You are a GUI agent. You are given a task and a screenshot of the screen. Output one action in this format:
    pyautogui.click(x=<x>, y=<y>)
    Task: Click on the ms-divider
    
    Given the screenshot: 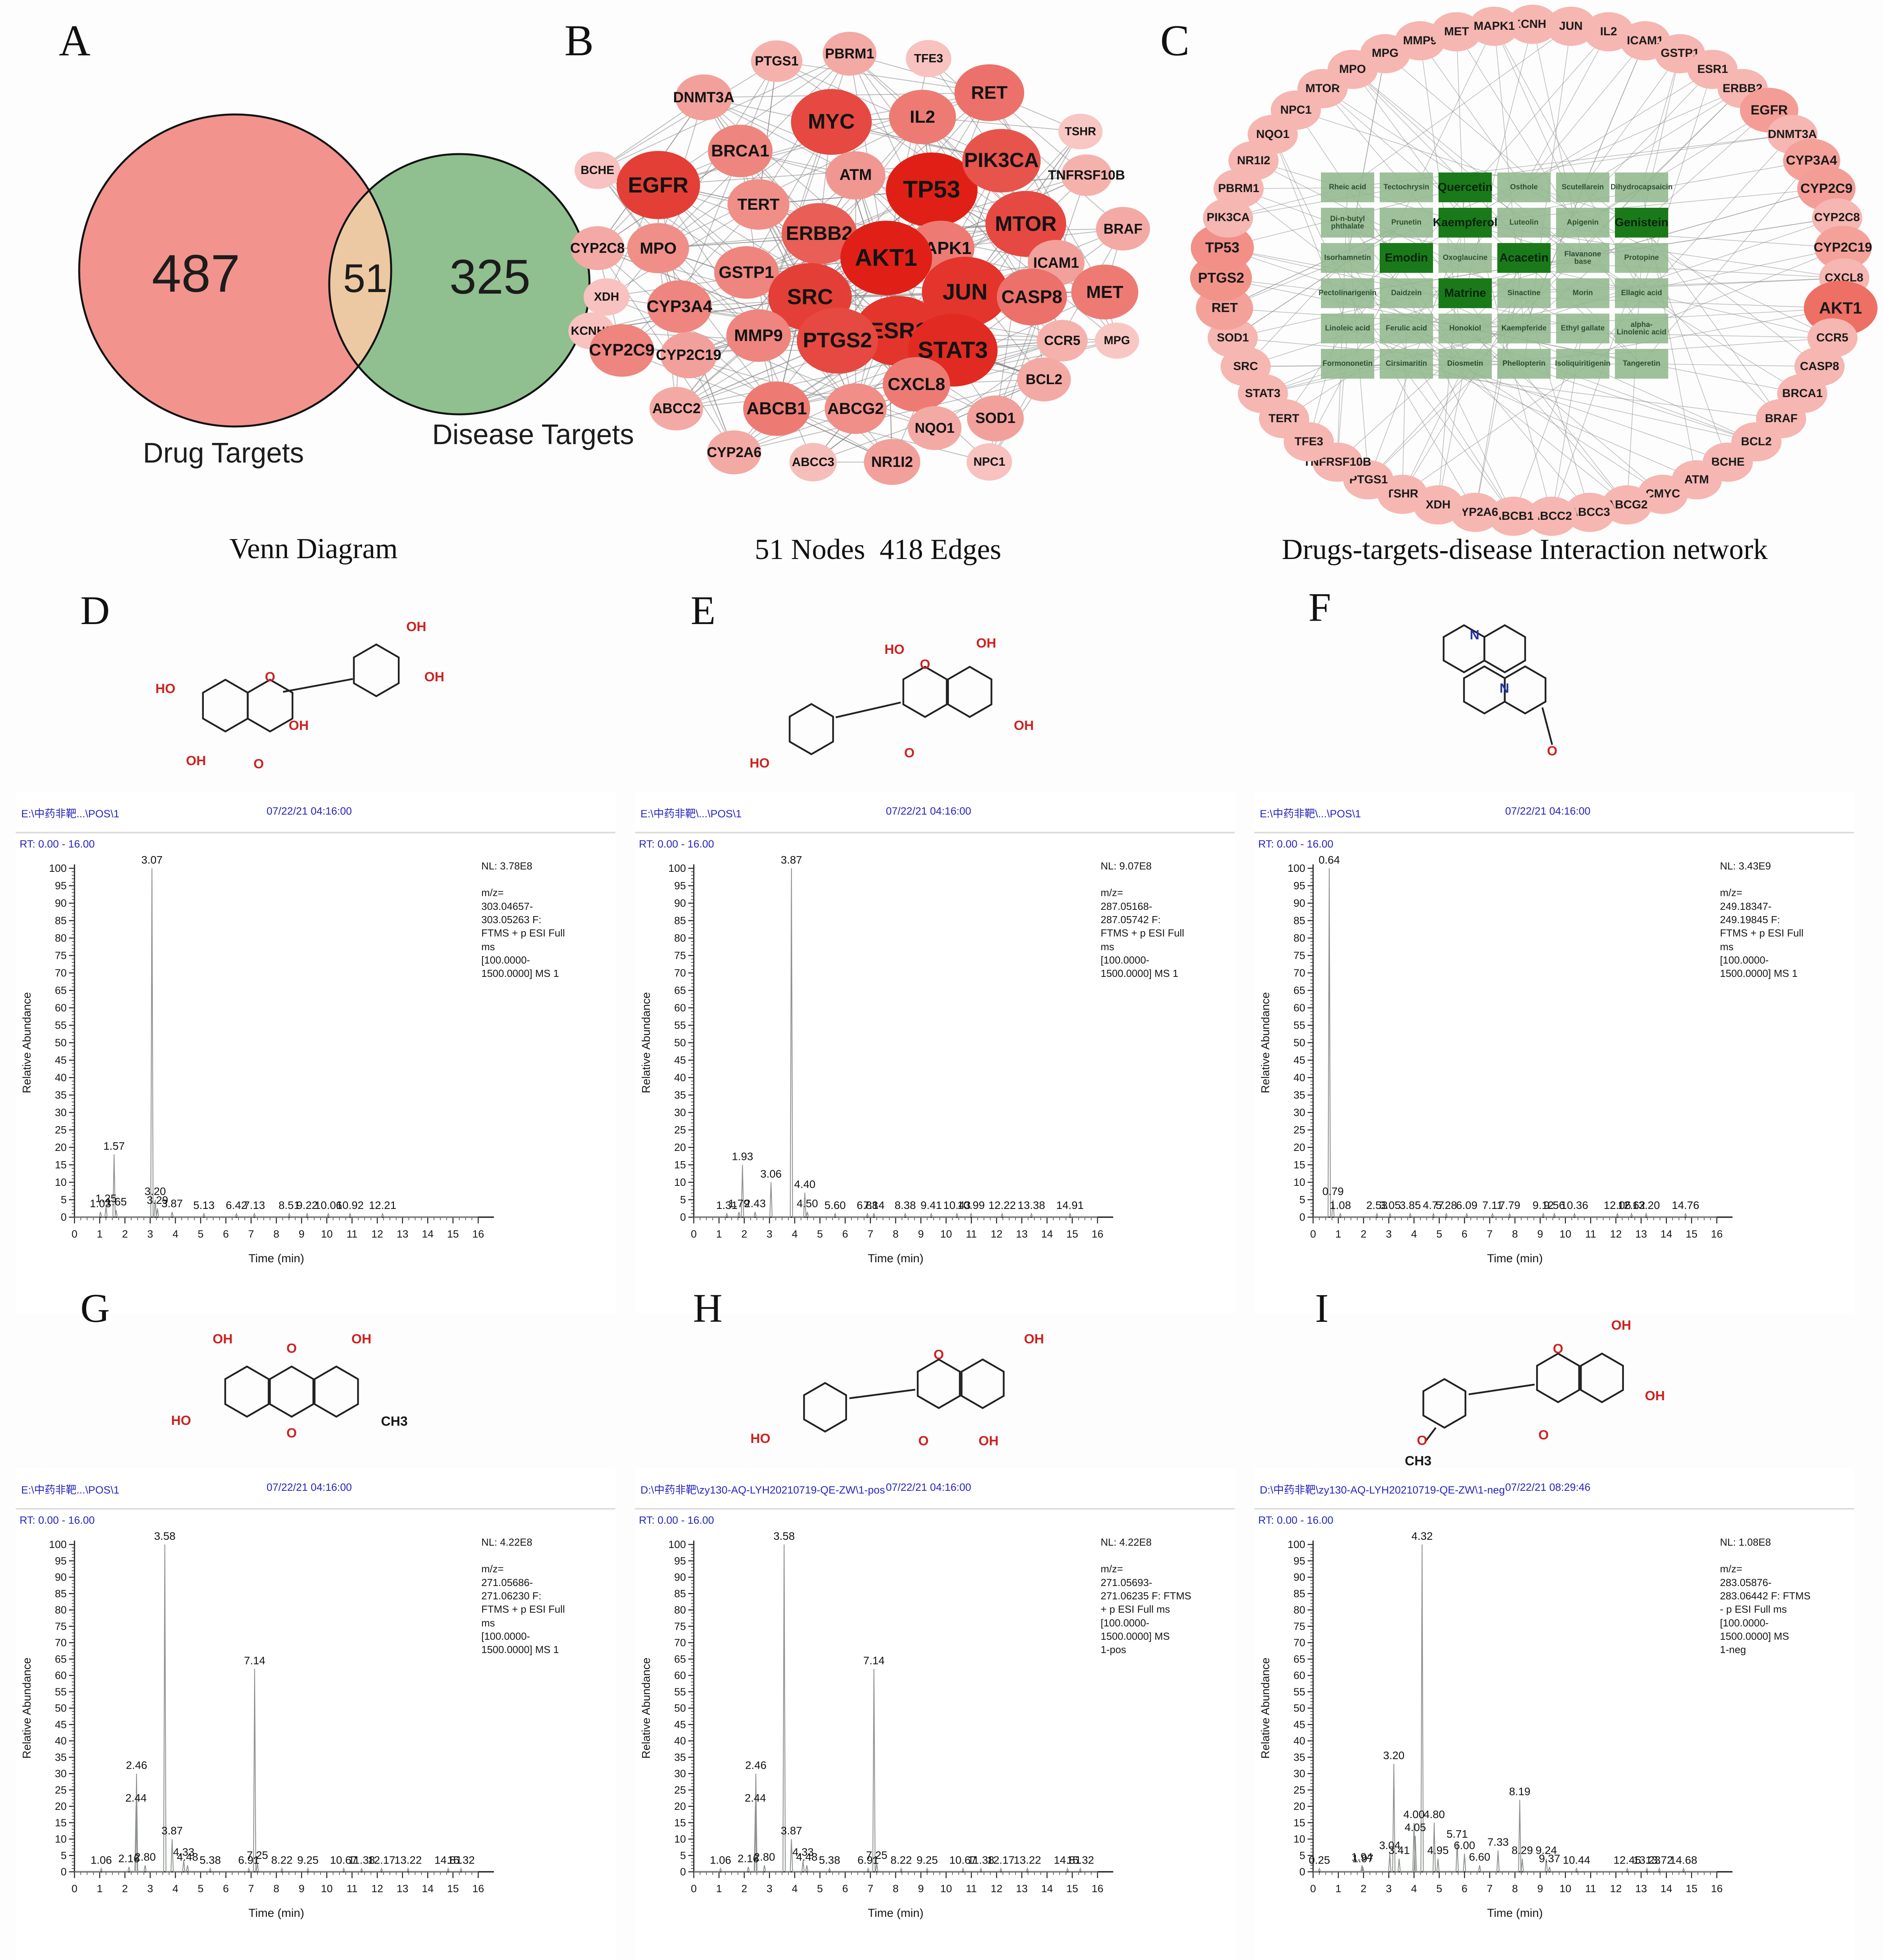 What is the action you would take?
    pyautogui.click(x=315, y=1509)
    